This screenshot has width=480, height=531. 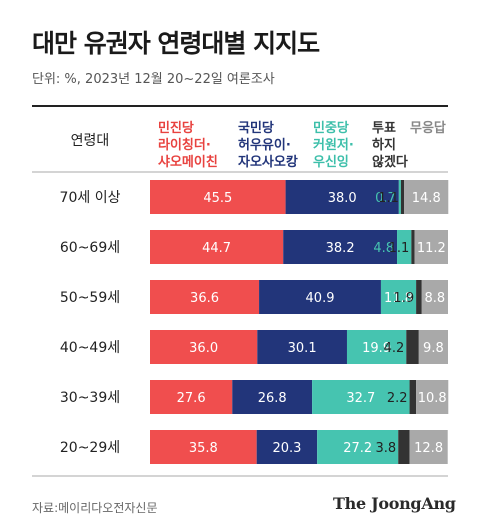 I want to click on source-note: 자료:메이리다오전자신문, so click(x=95, y=508).